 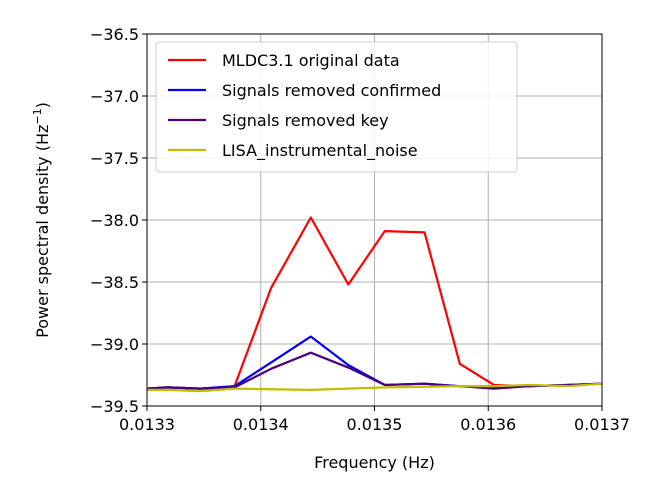 I want to click on x-tick-label: 0.0135, so click(x=375, y=424).